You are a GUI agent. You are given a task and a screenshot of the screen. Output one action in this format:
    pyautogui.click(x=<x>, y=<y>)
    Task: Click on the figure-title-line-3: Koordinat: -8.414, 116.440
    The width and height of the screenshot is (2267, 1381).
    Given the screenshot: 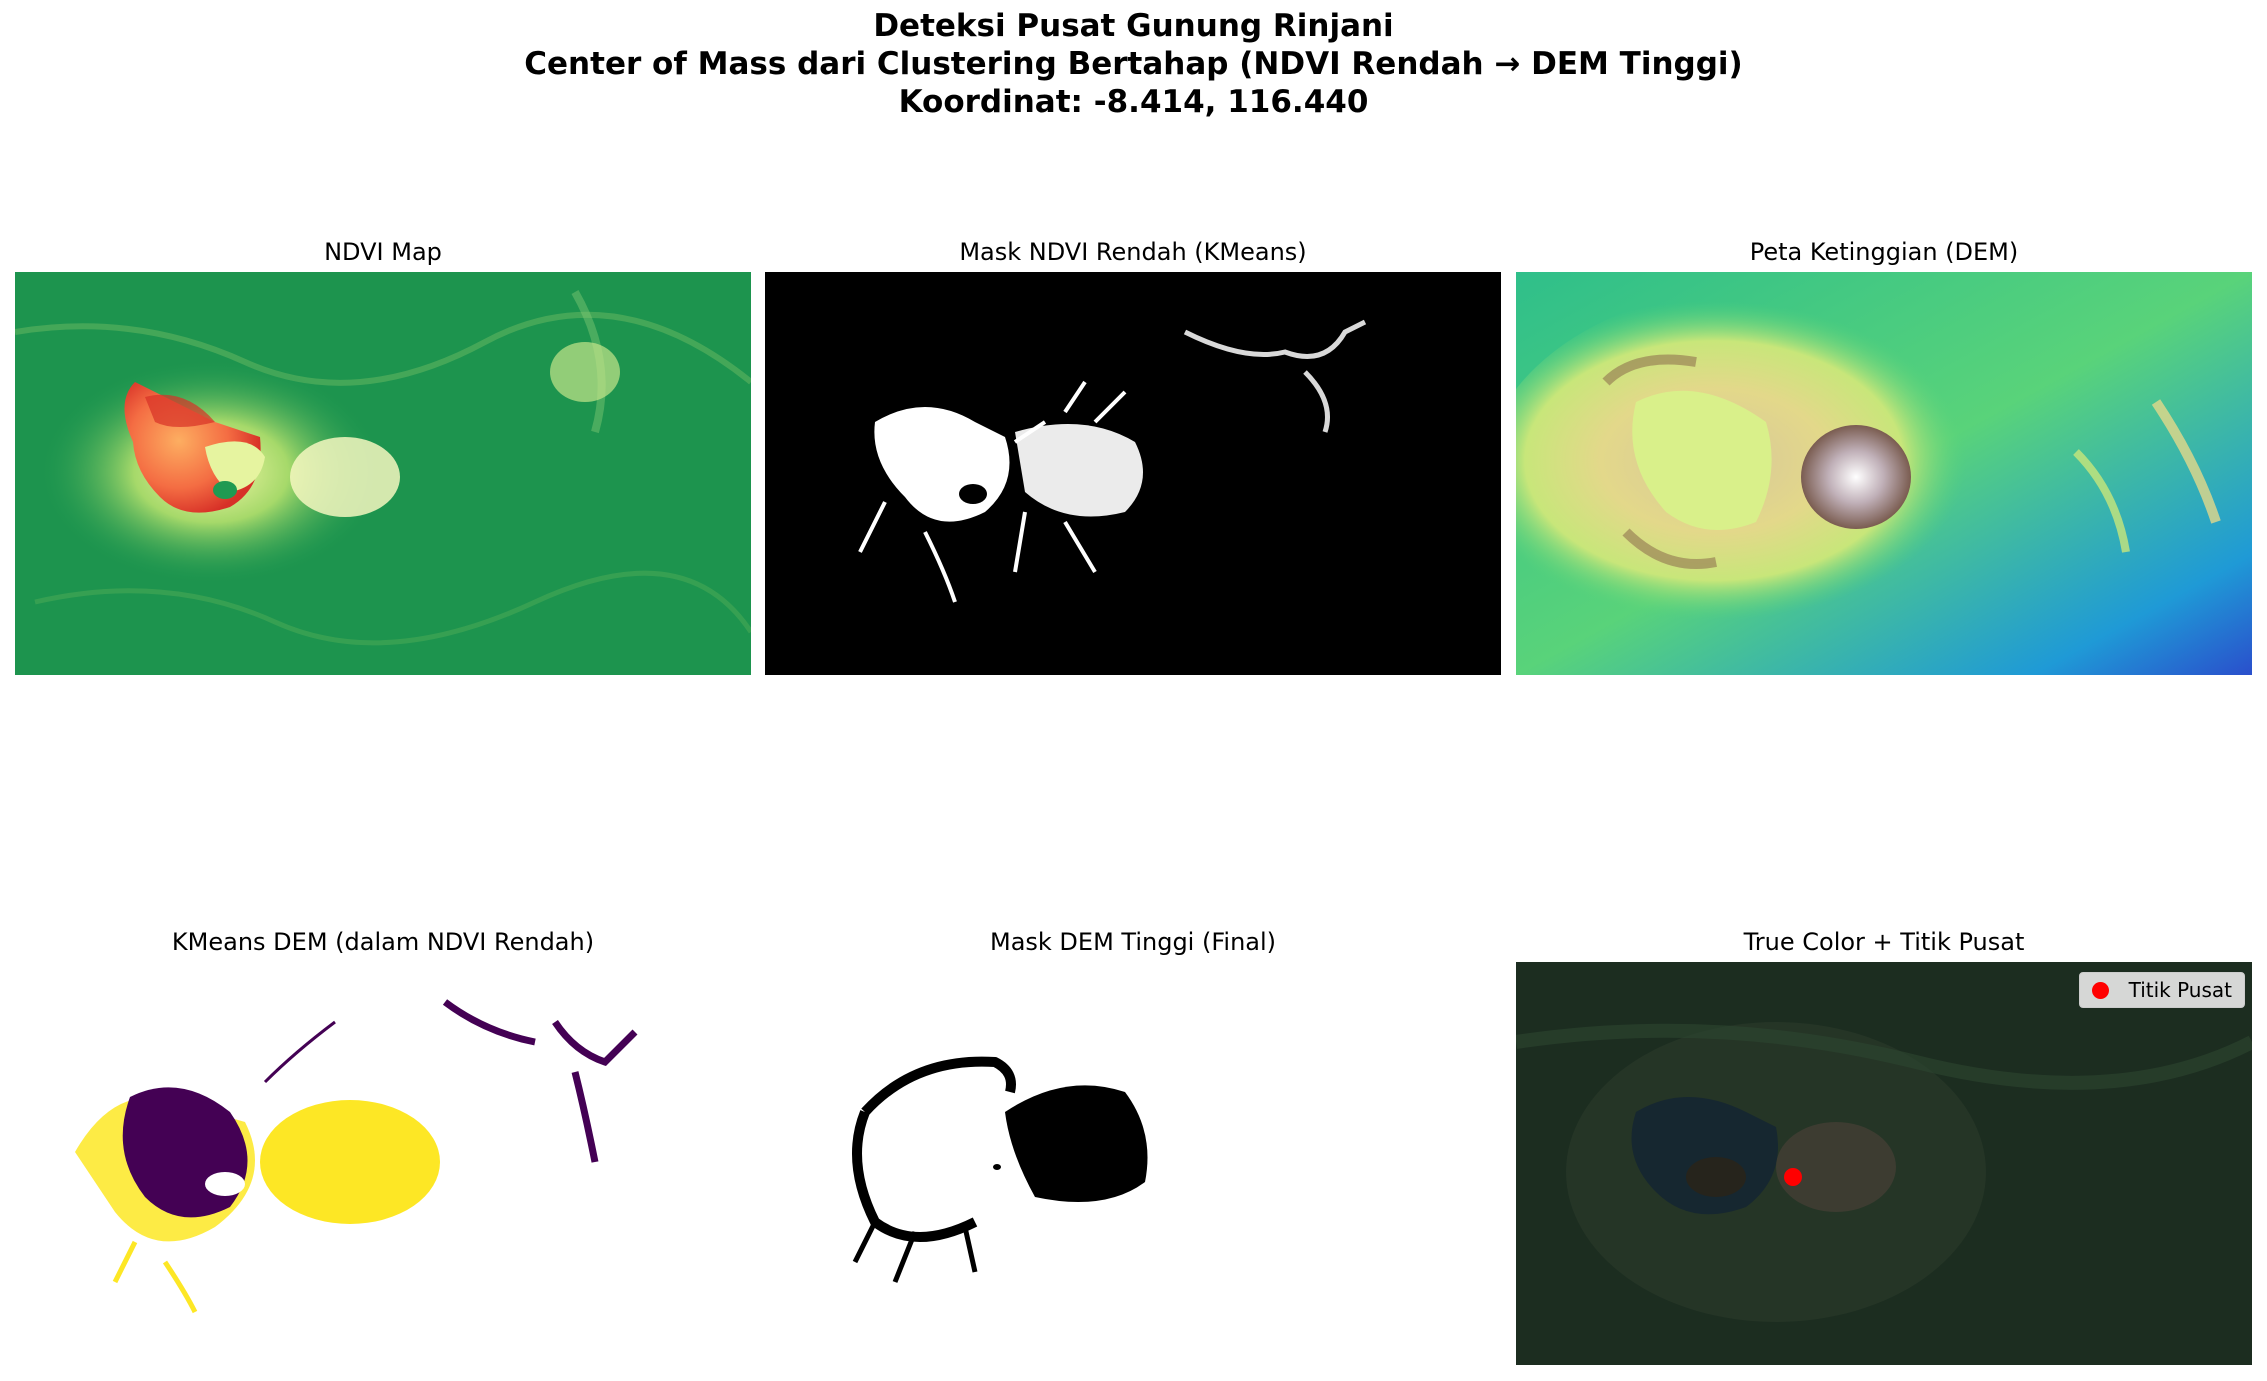 What is the action you would take?
    pyautogui.click(x=1133, y=102)
    